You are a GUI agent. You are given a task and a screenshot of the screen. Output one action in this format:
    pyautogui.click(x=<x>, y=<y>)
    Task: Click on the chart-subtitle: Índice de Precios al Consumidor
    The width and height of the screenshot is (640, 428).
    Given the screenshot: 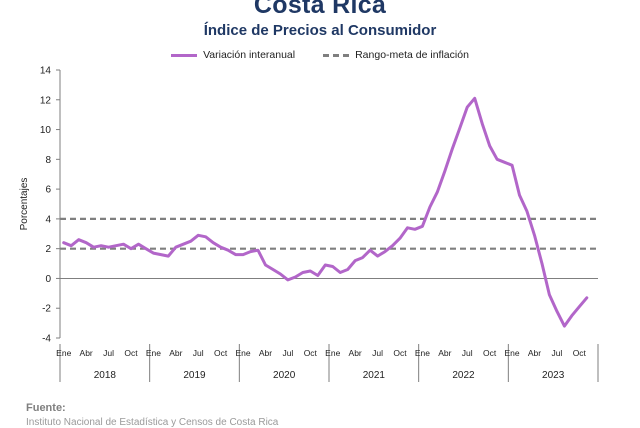 What is the action you would take?
    pyautogui.click(x=320, y=30)
    